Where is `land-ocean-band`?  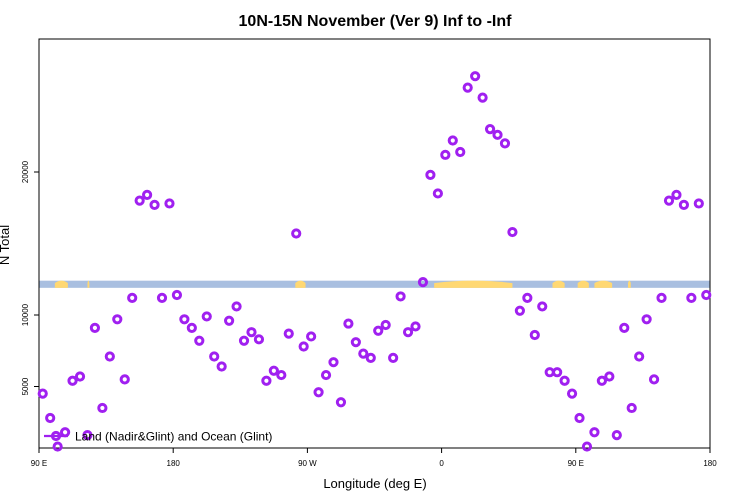
land-ocean-band is located at coordinates (374, 284).